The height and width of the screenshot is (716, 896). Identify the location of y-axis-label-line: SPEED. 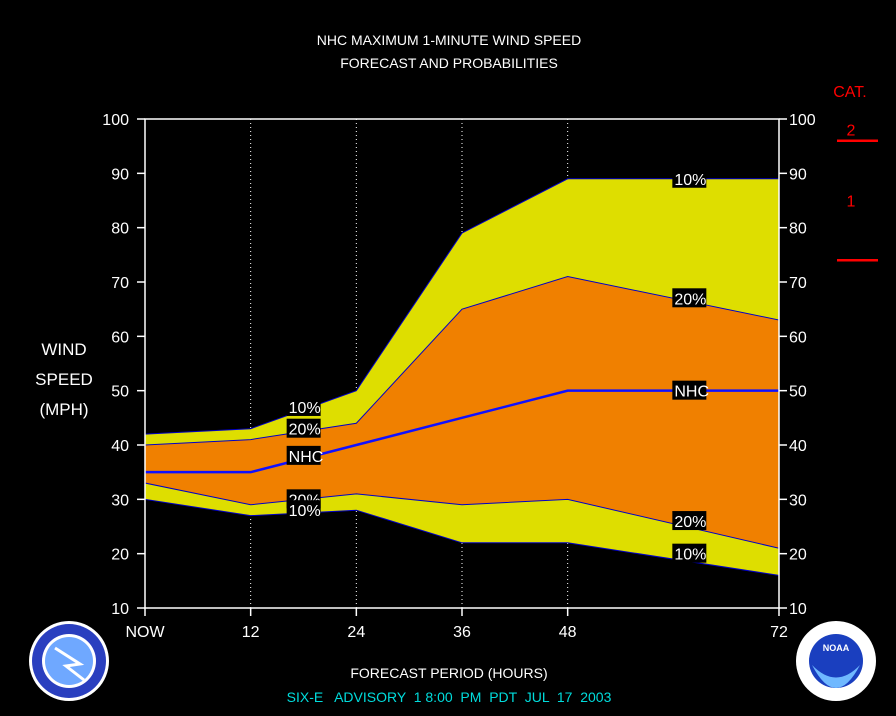
(64, 379).